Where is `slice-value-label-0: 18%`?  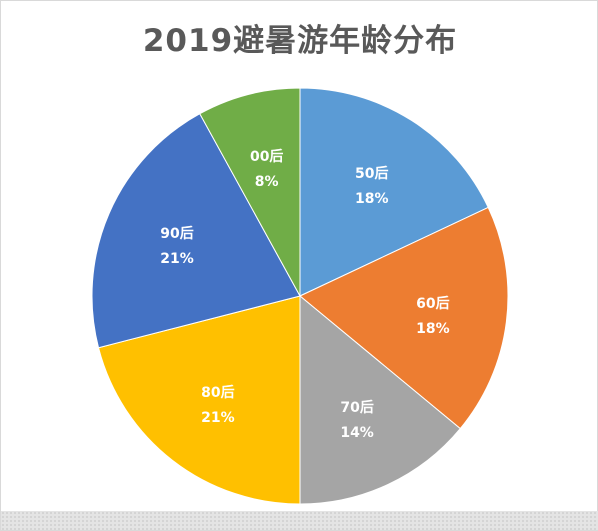 slice-value-label-0: 18% is located at coordinates (372, 199).